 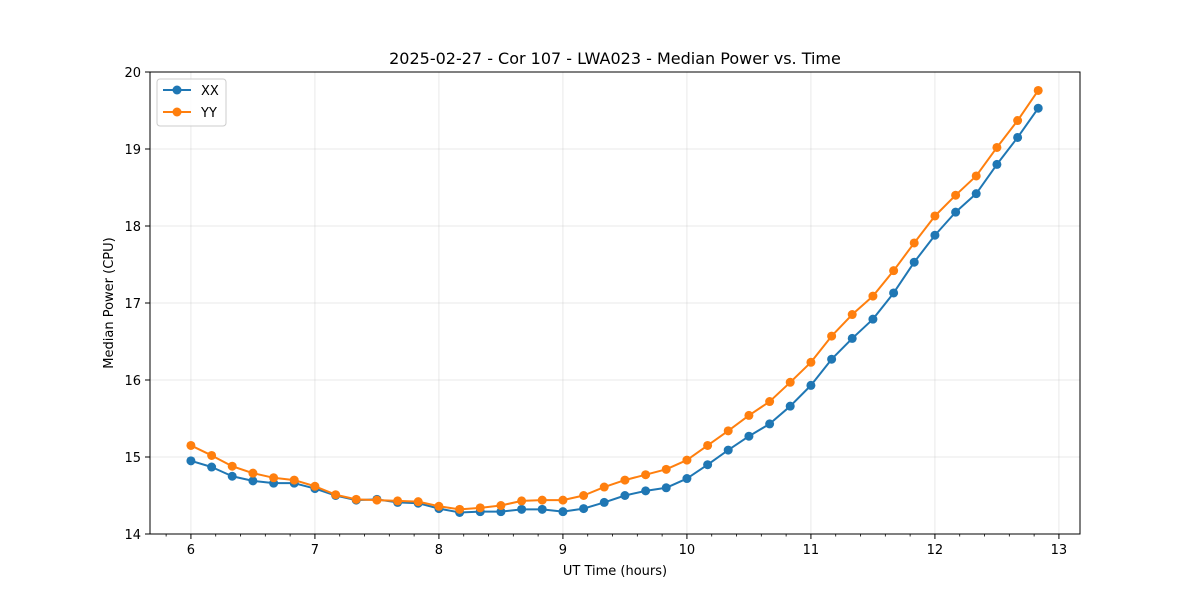 I want to click on y-tick-label: 14, so click(x=132, y=535).